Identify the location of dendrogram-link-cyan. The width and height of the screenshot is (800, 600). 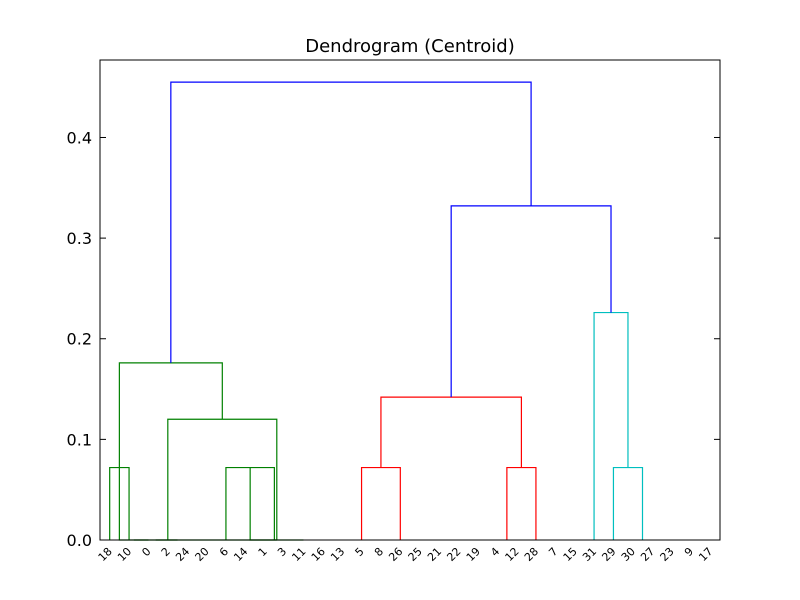
(611, 425).